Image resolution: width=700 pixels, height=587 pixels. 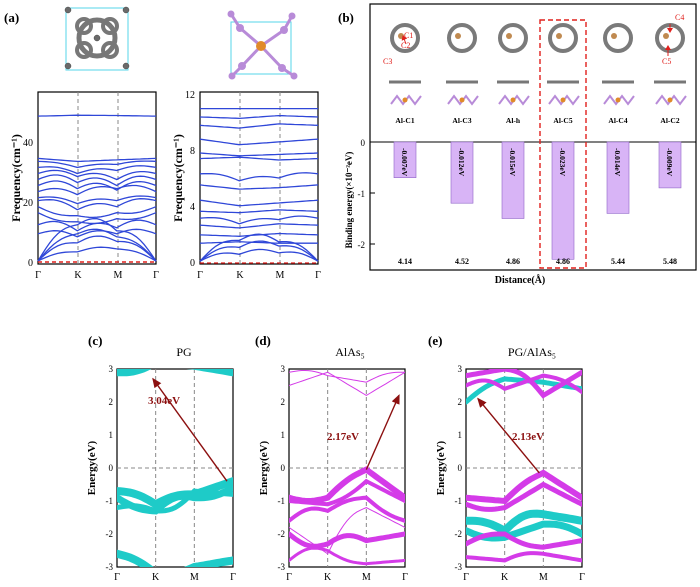 I want to click on panel-c-label: (c), so click(x=95, y=340).